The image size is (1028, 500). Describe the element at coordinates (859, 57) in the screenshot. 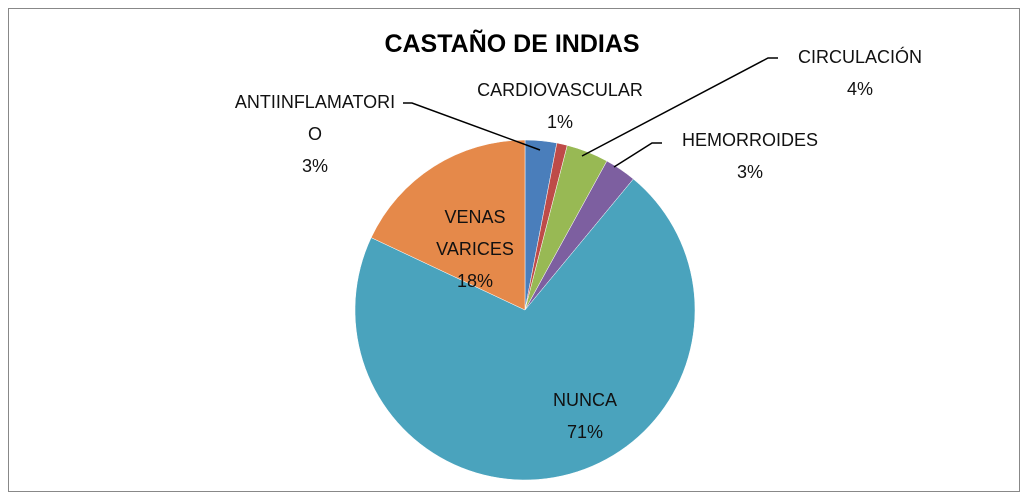

I see `category-label: CIRCULACIÓN` at that location.